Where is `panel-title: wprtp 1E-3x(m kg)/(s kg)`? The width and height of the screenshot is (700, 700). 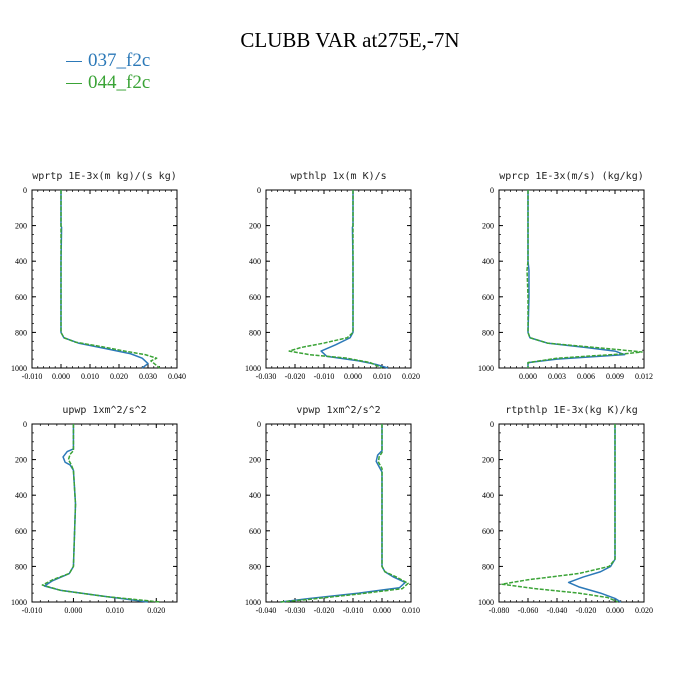
panel-title: wprtp 1E-3x(m kg)/(s kg) is located at coordinates (104, 176).